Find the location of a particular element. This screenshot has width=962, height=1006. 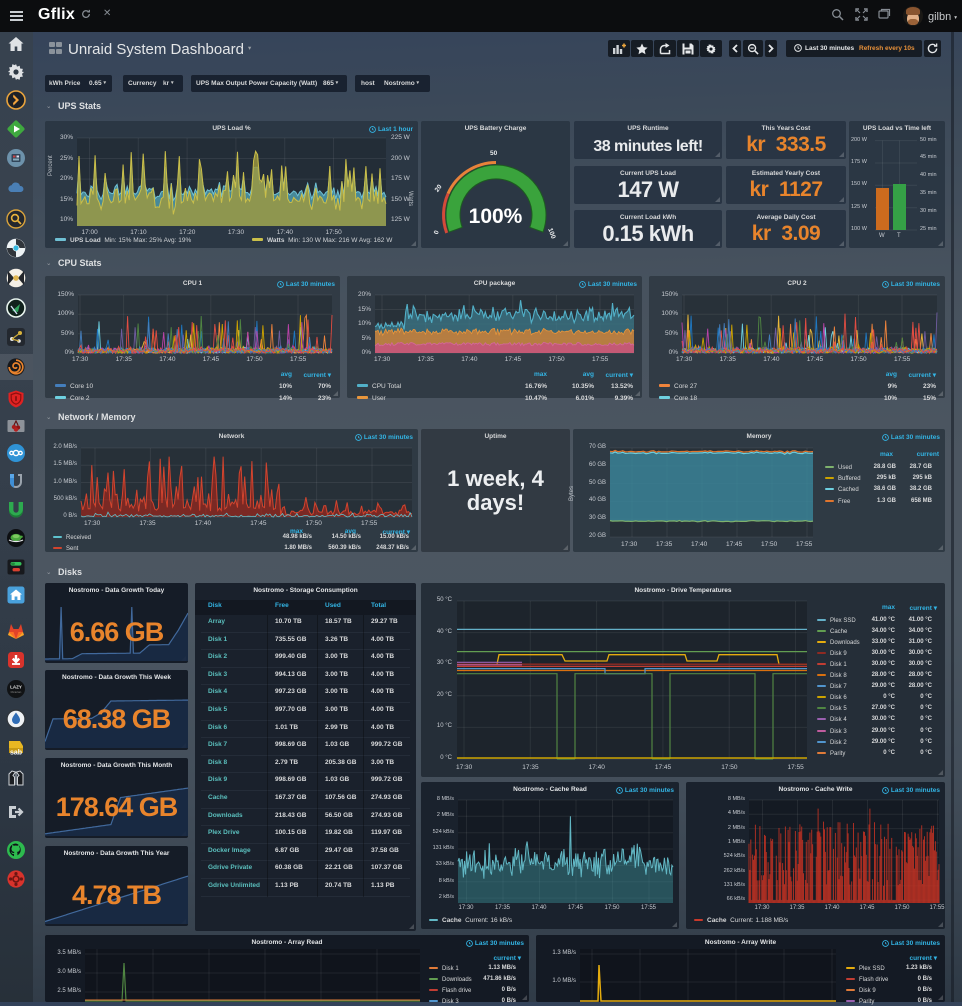

svg-text: sab is located at coordinates (16, 753).